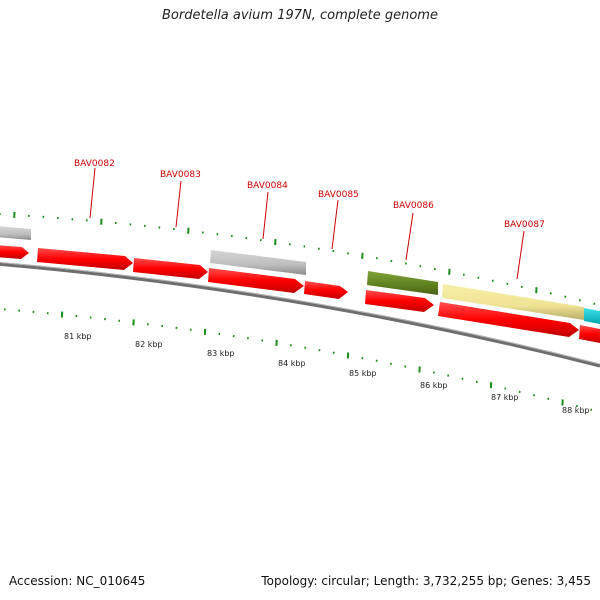  I want to click on gene-label-bav0085: BAV0085, so click(338, 195).